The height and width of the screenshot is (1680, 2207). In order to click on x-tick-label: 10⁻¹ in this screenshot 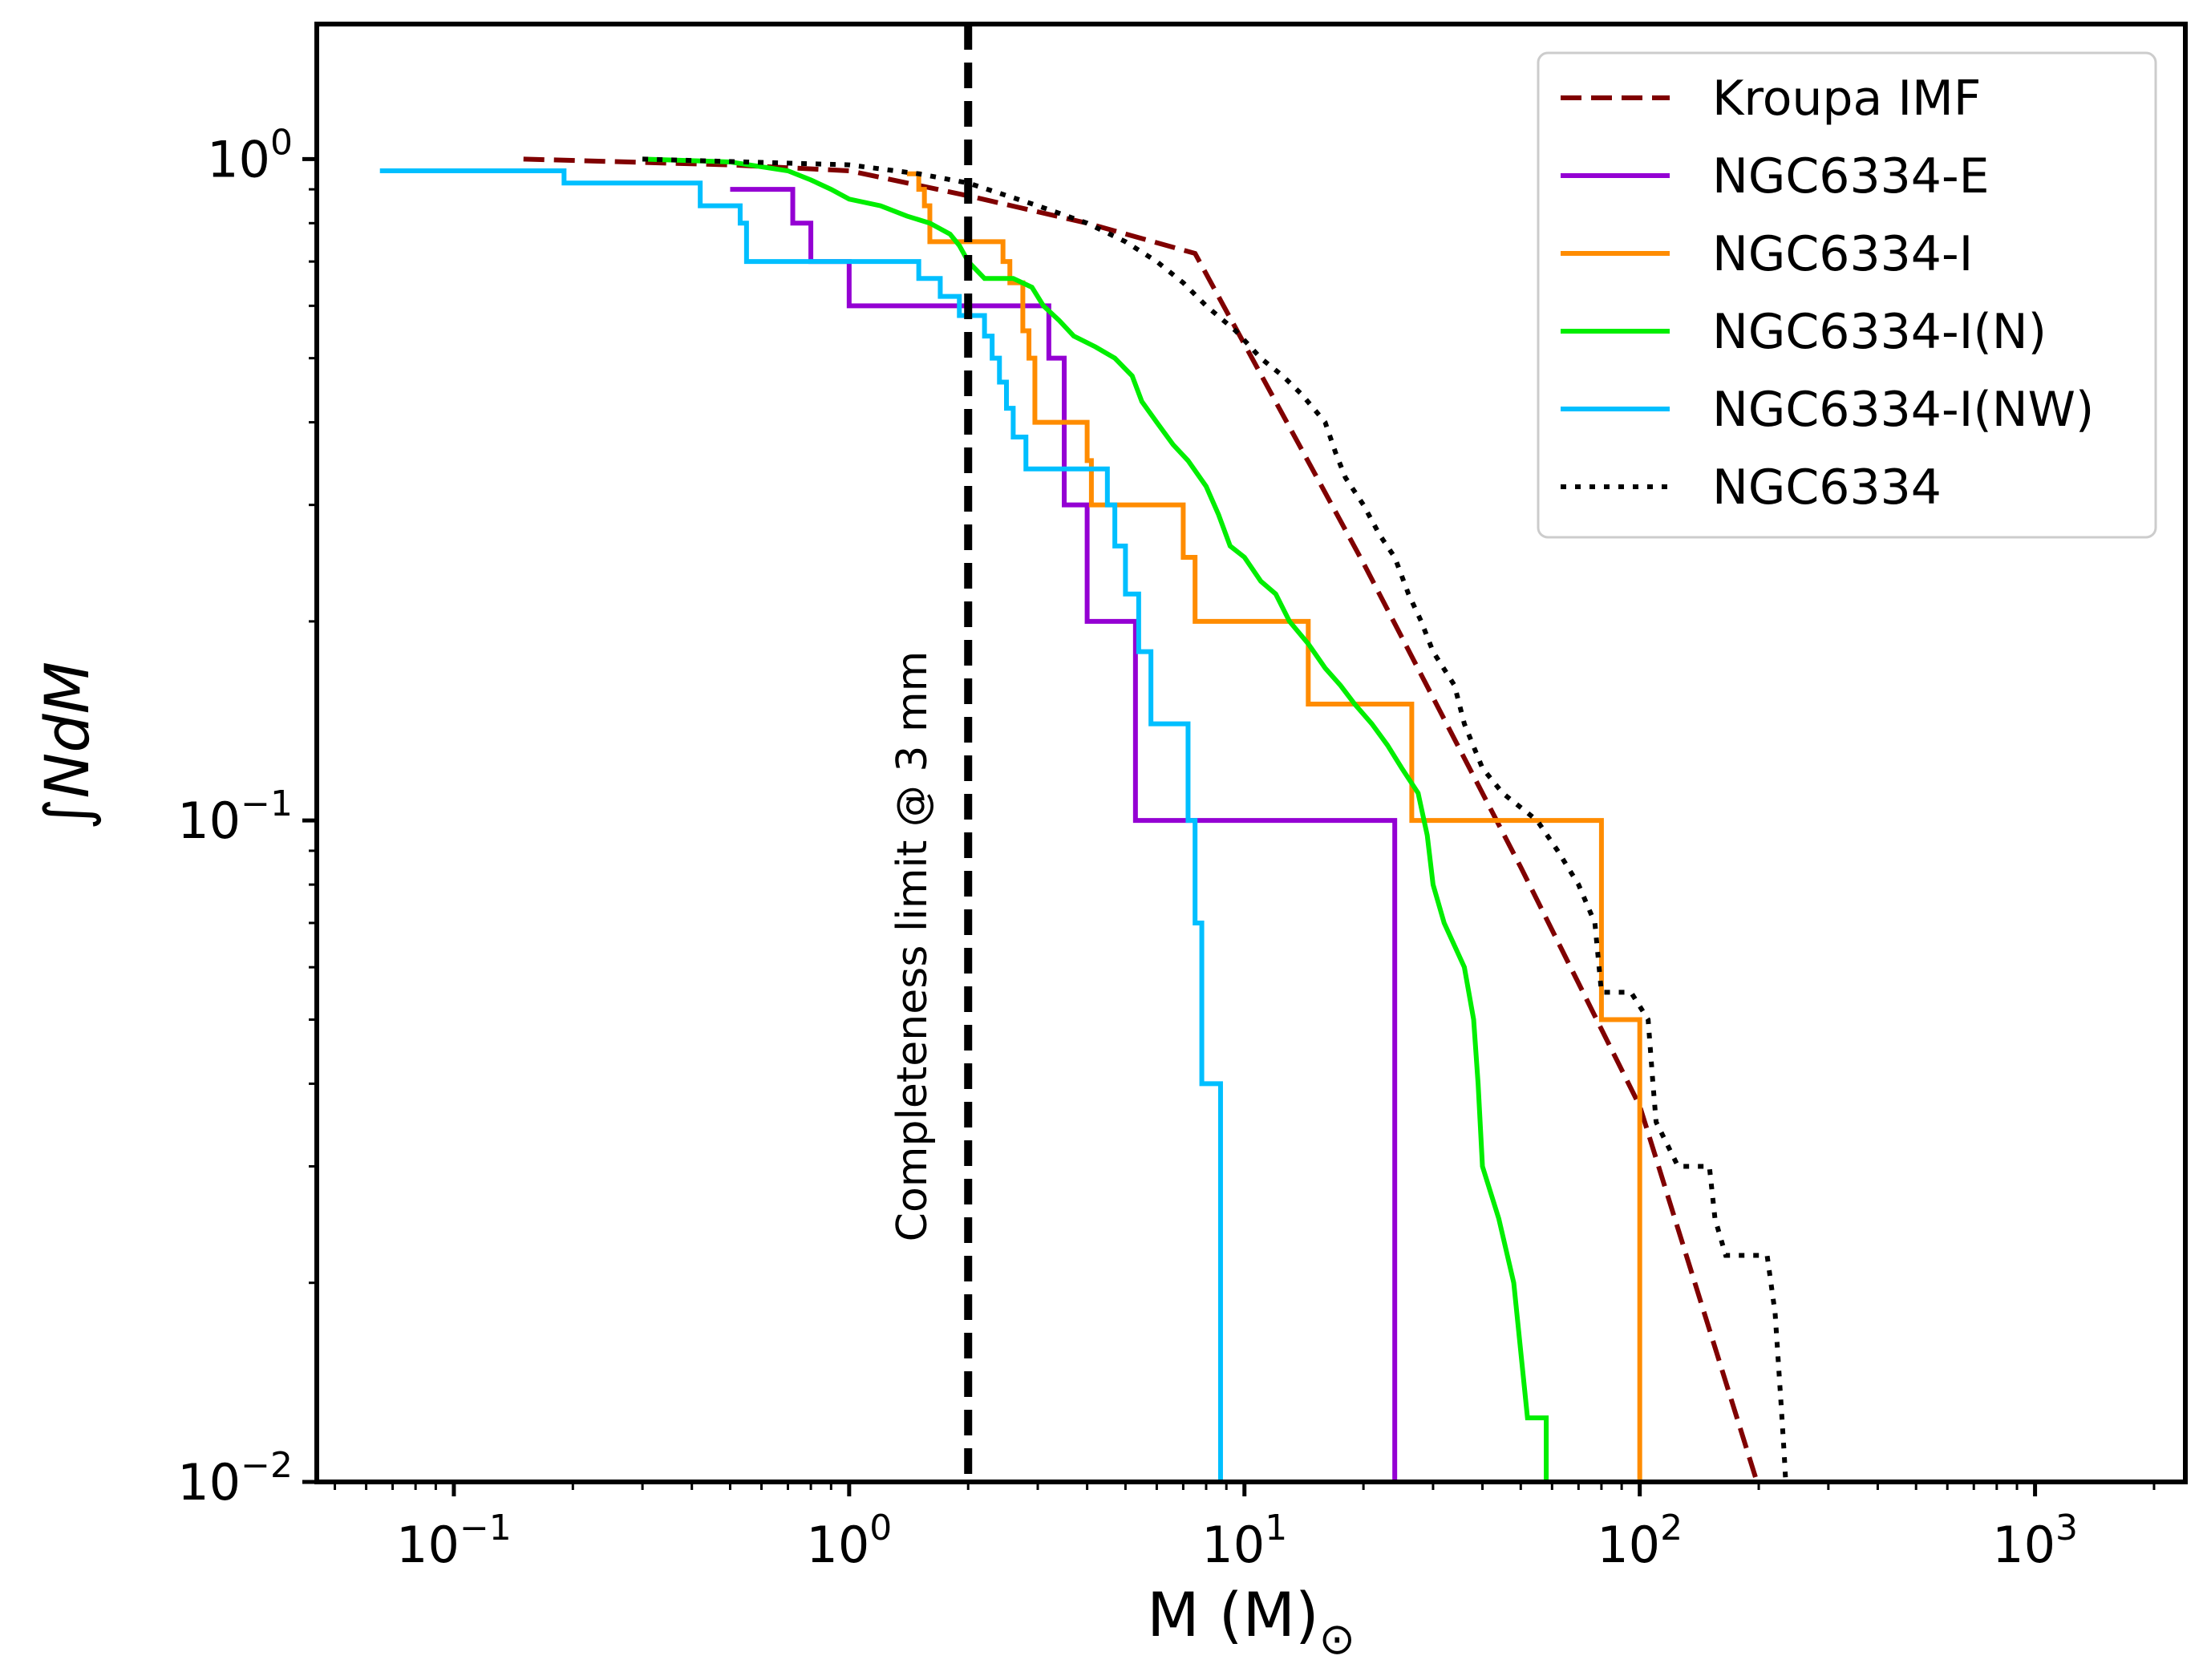, I will do `click(454, 1541)`.